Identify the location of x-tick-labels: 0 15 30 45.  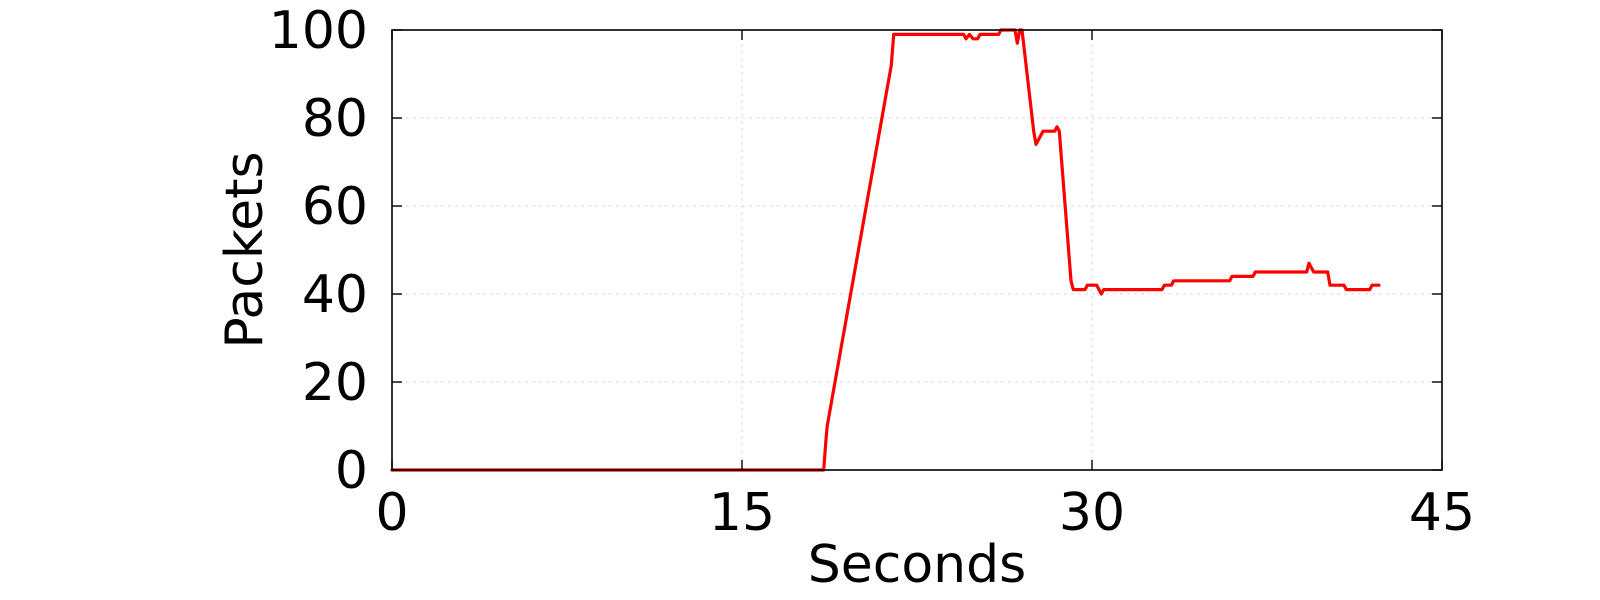
(925, 513).